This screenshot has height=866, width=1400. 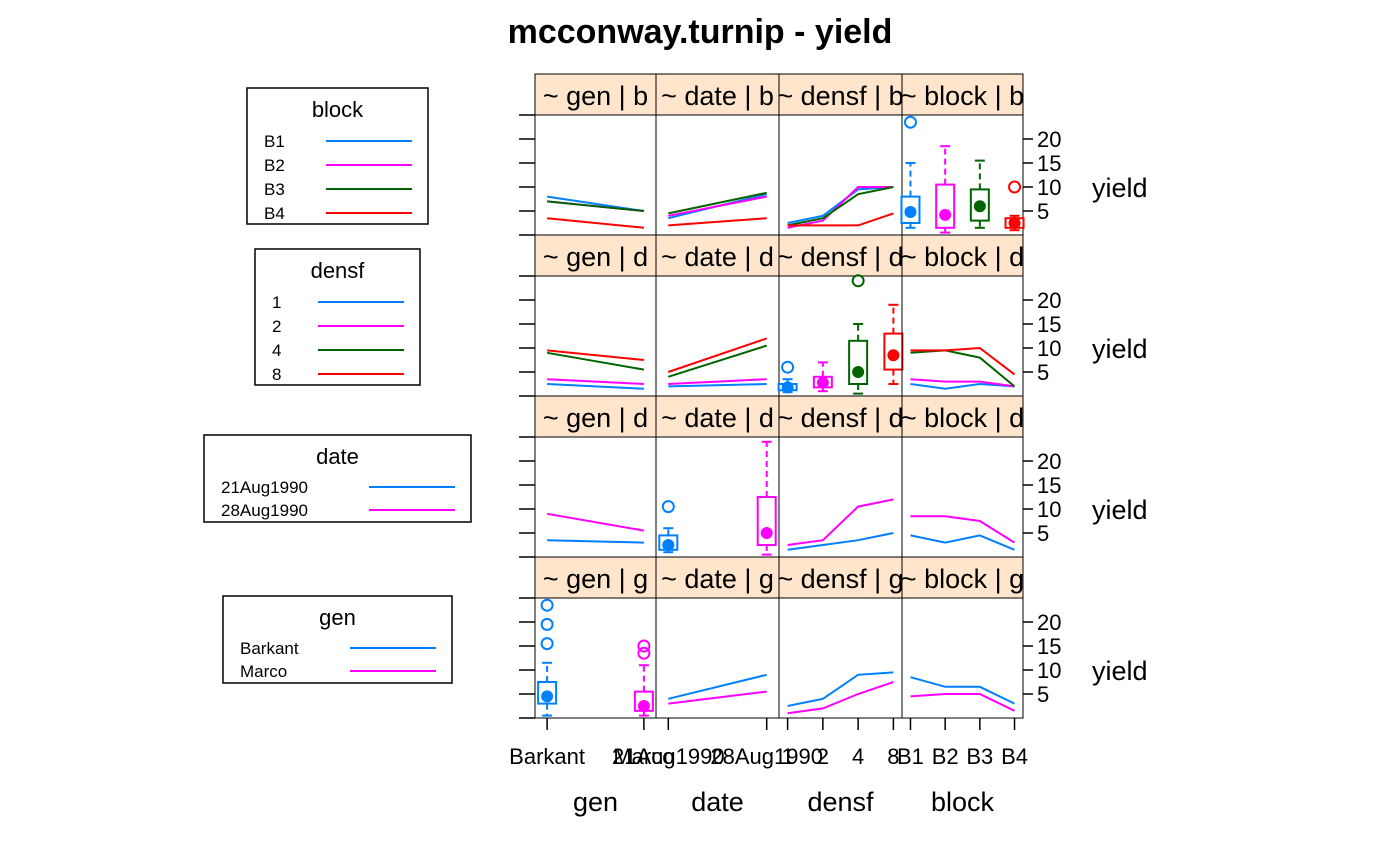 What do you see at coordinates (595, 522) in the screenshot?
I see `series-line-28Aug1990` at bounding box center [595, 522].